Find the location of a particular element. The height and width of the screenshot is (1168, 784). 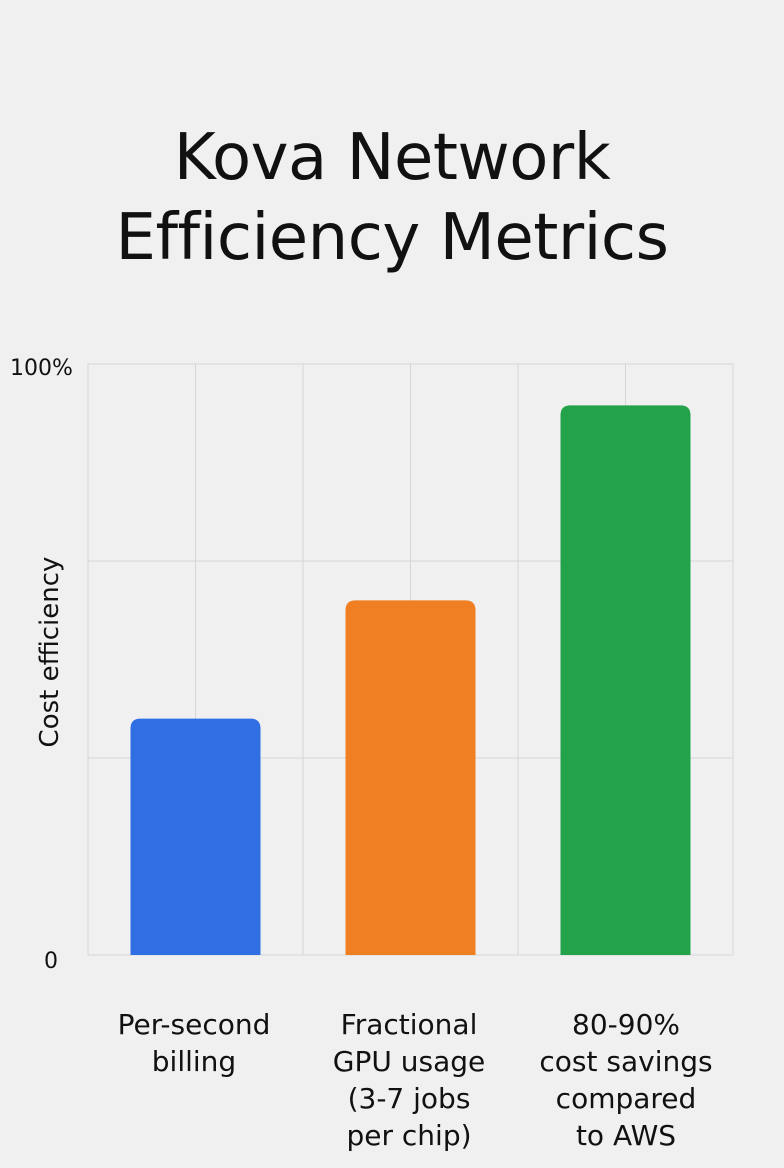

chart-title: Kova Network Efficiency Metrics is located at coordinates (392, 198).